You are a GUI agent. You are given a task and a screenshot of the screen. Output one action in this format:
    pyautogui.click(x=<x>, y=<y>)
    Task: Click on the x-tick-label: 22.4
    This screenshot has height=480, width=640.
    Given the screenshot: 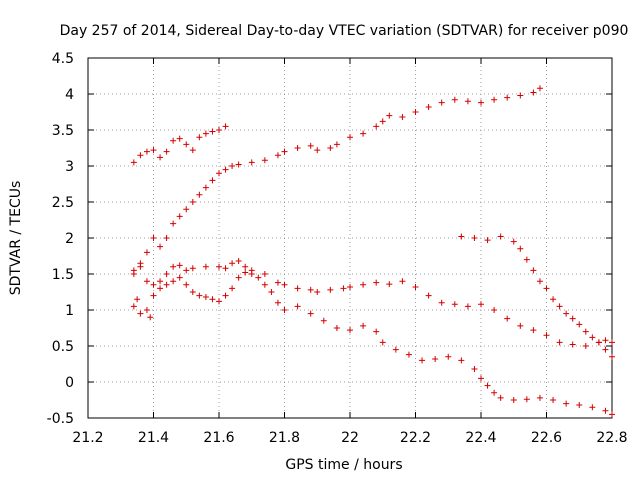 What is the action you would take?
    pyautogui.click(x=480, y=438)
    